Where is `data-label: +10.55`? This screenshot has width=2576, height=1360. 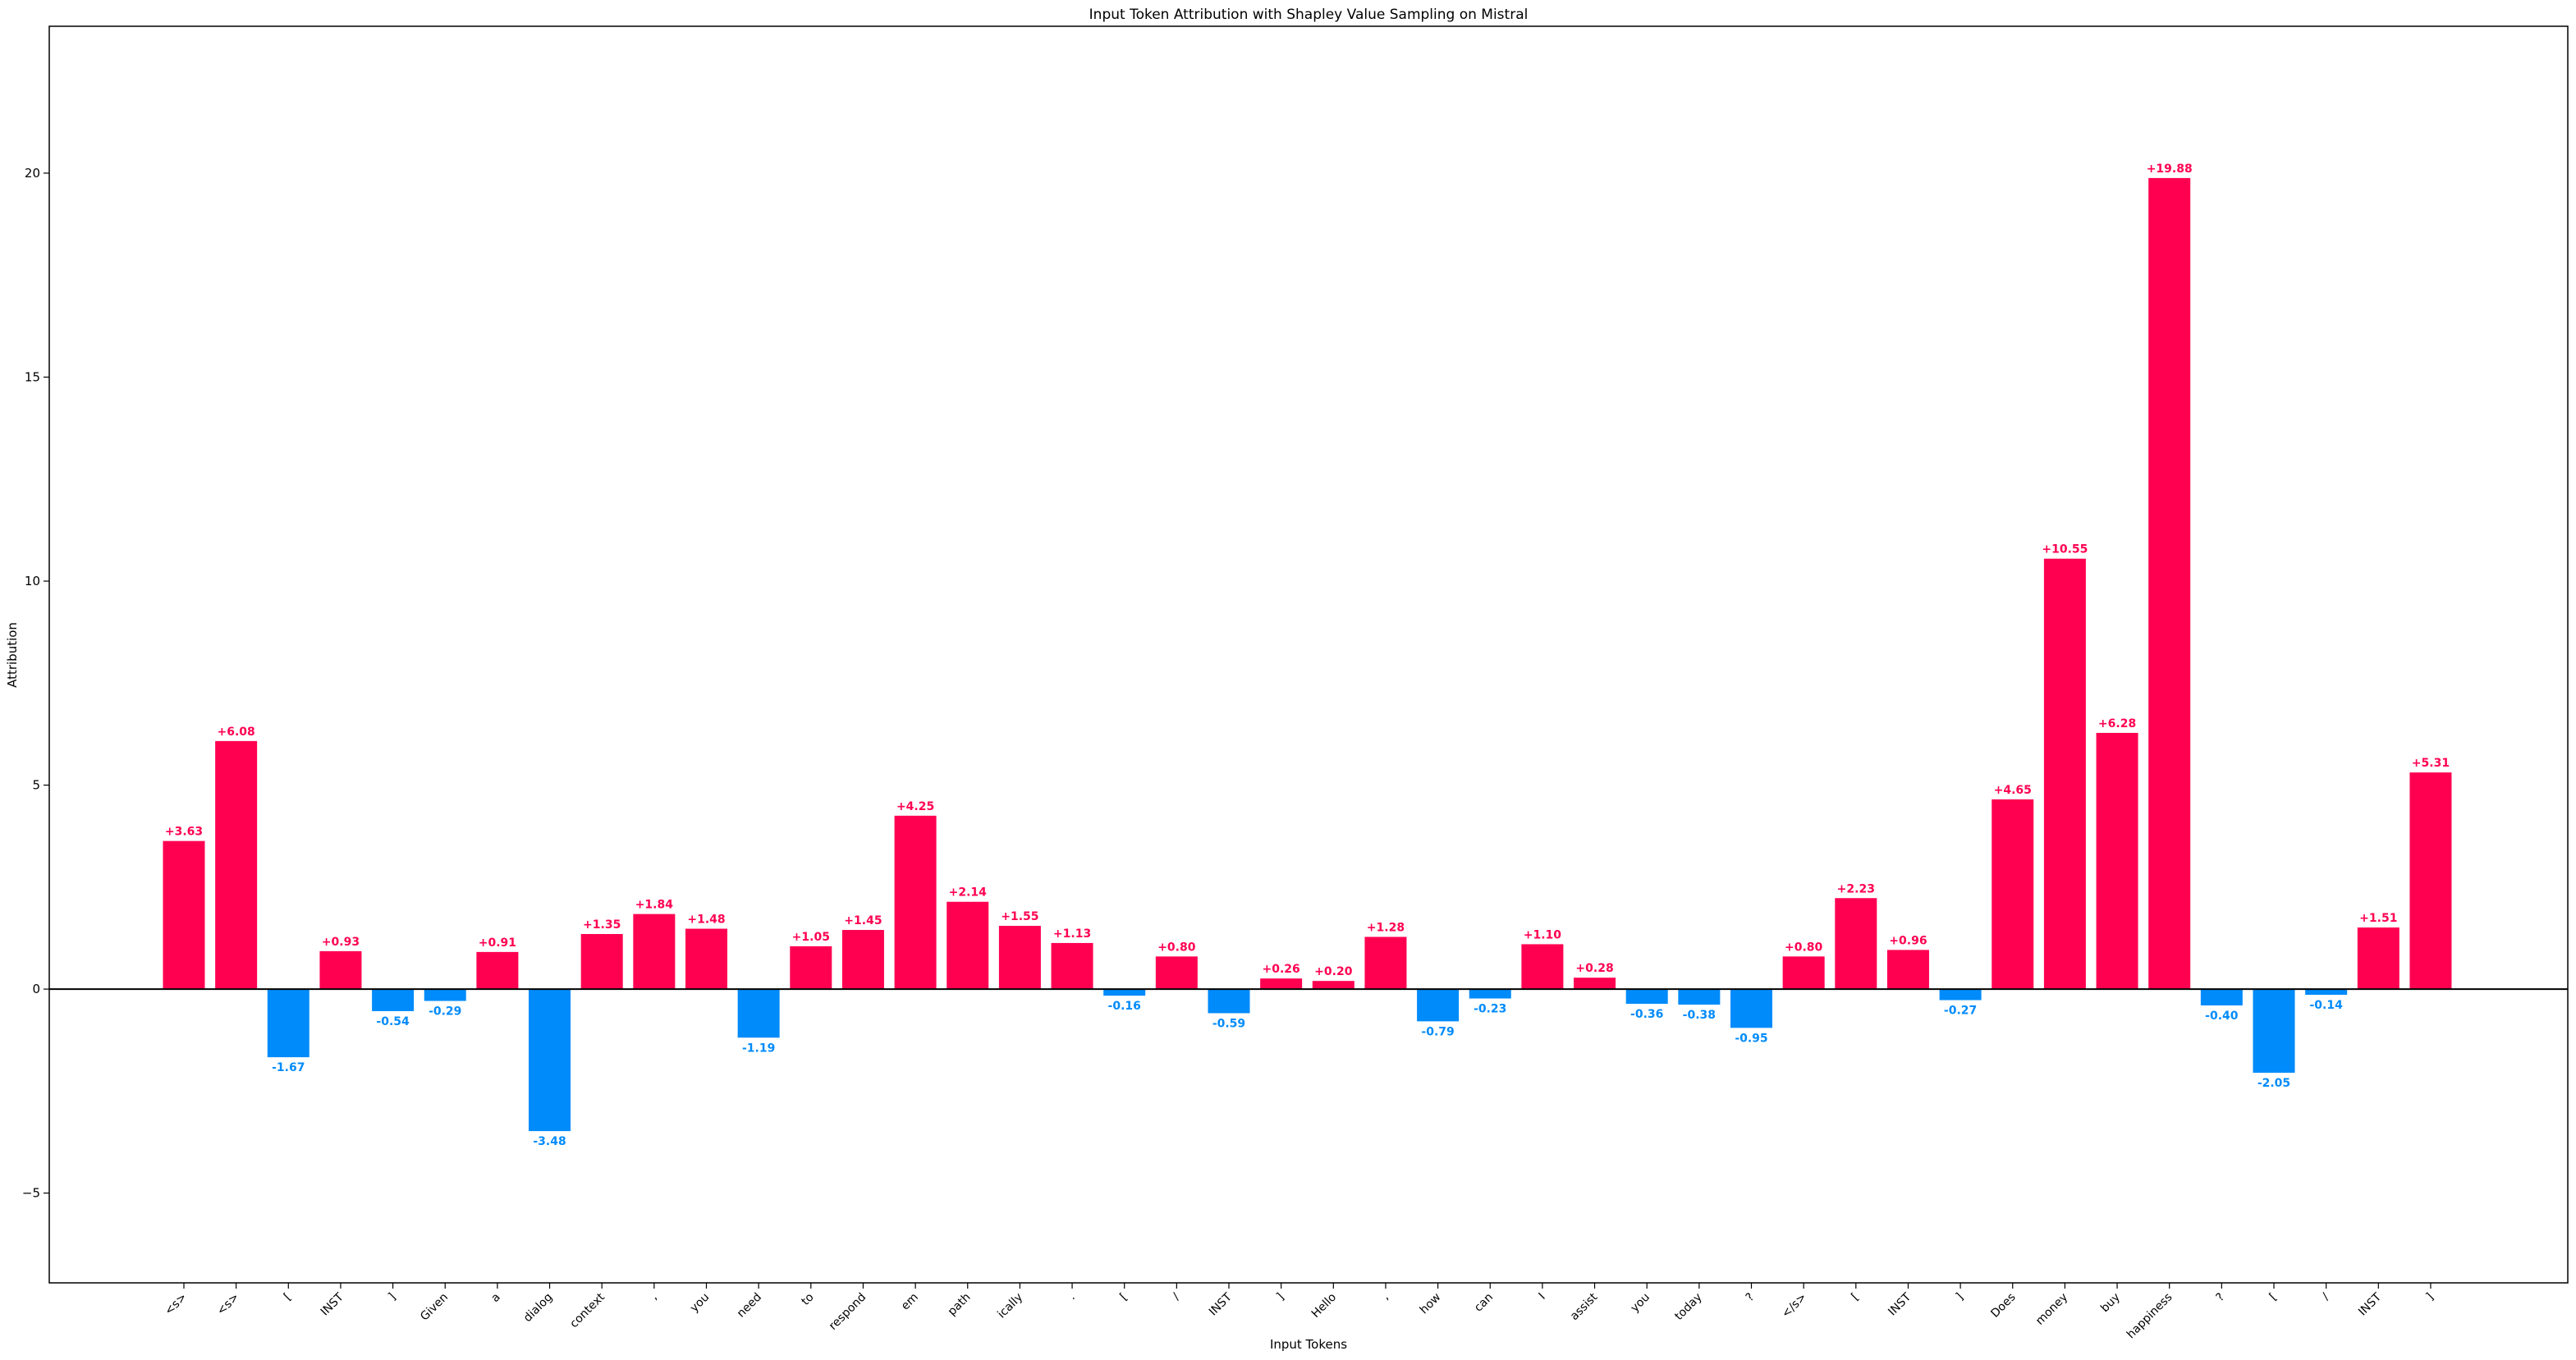
data-label: +10.55 is located at coordinates (2065, 549).